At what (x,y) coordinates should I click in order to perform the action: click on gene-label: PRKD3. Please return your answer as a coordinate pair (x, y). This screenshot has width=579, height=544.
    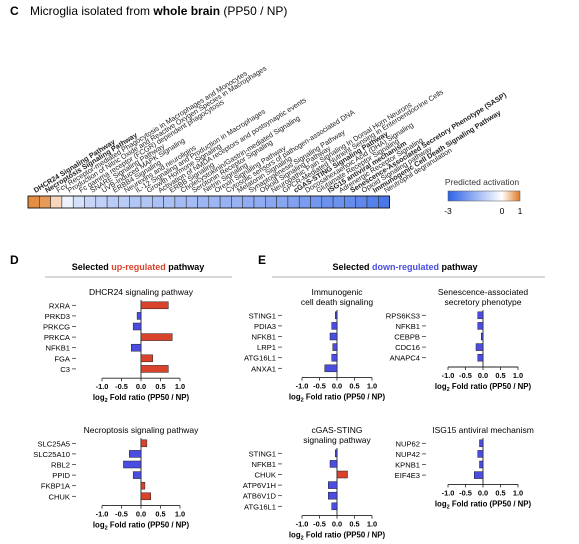
    Looking at the image, I should click on (57, 316).